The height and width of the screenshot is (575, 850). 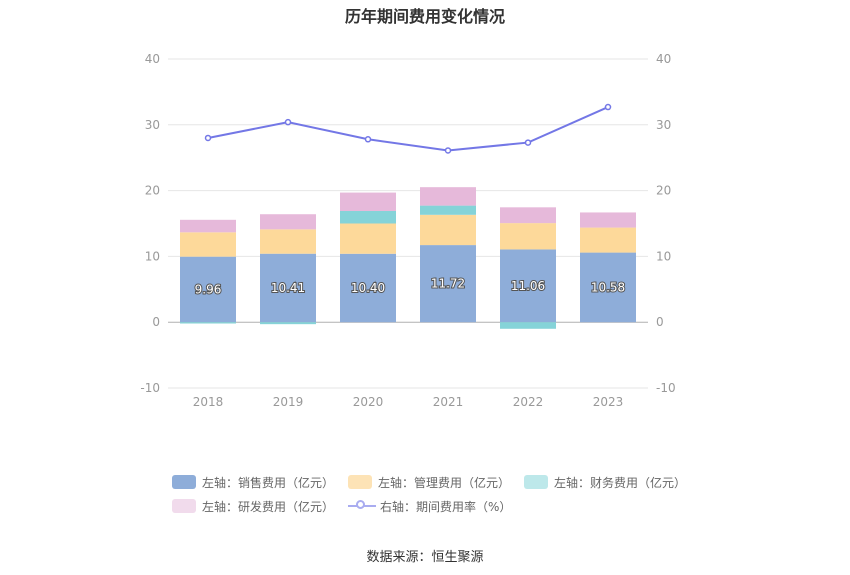 What do you see at coordinates (608, 107) in the screenshot?
I see `rate-point-2023` at bounding box center [608, 107].